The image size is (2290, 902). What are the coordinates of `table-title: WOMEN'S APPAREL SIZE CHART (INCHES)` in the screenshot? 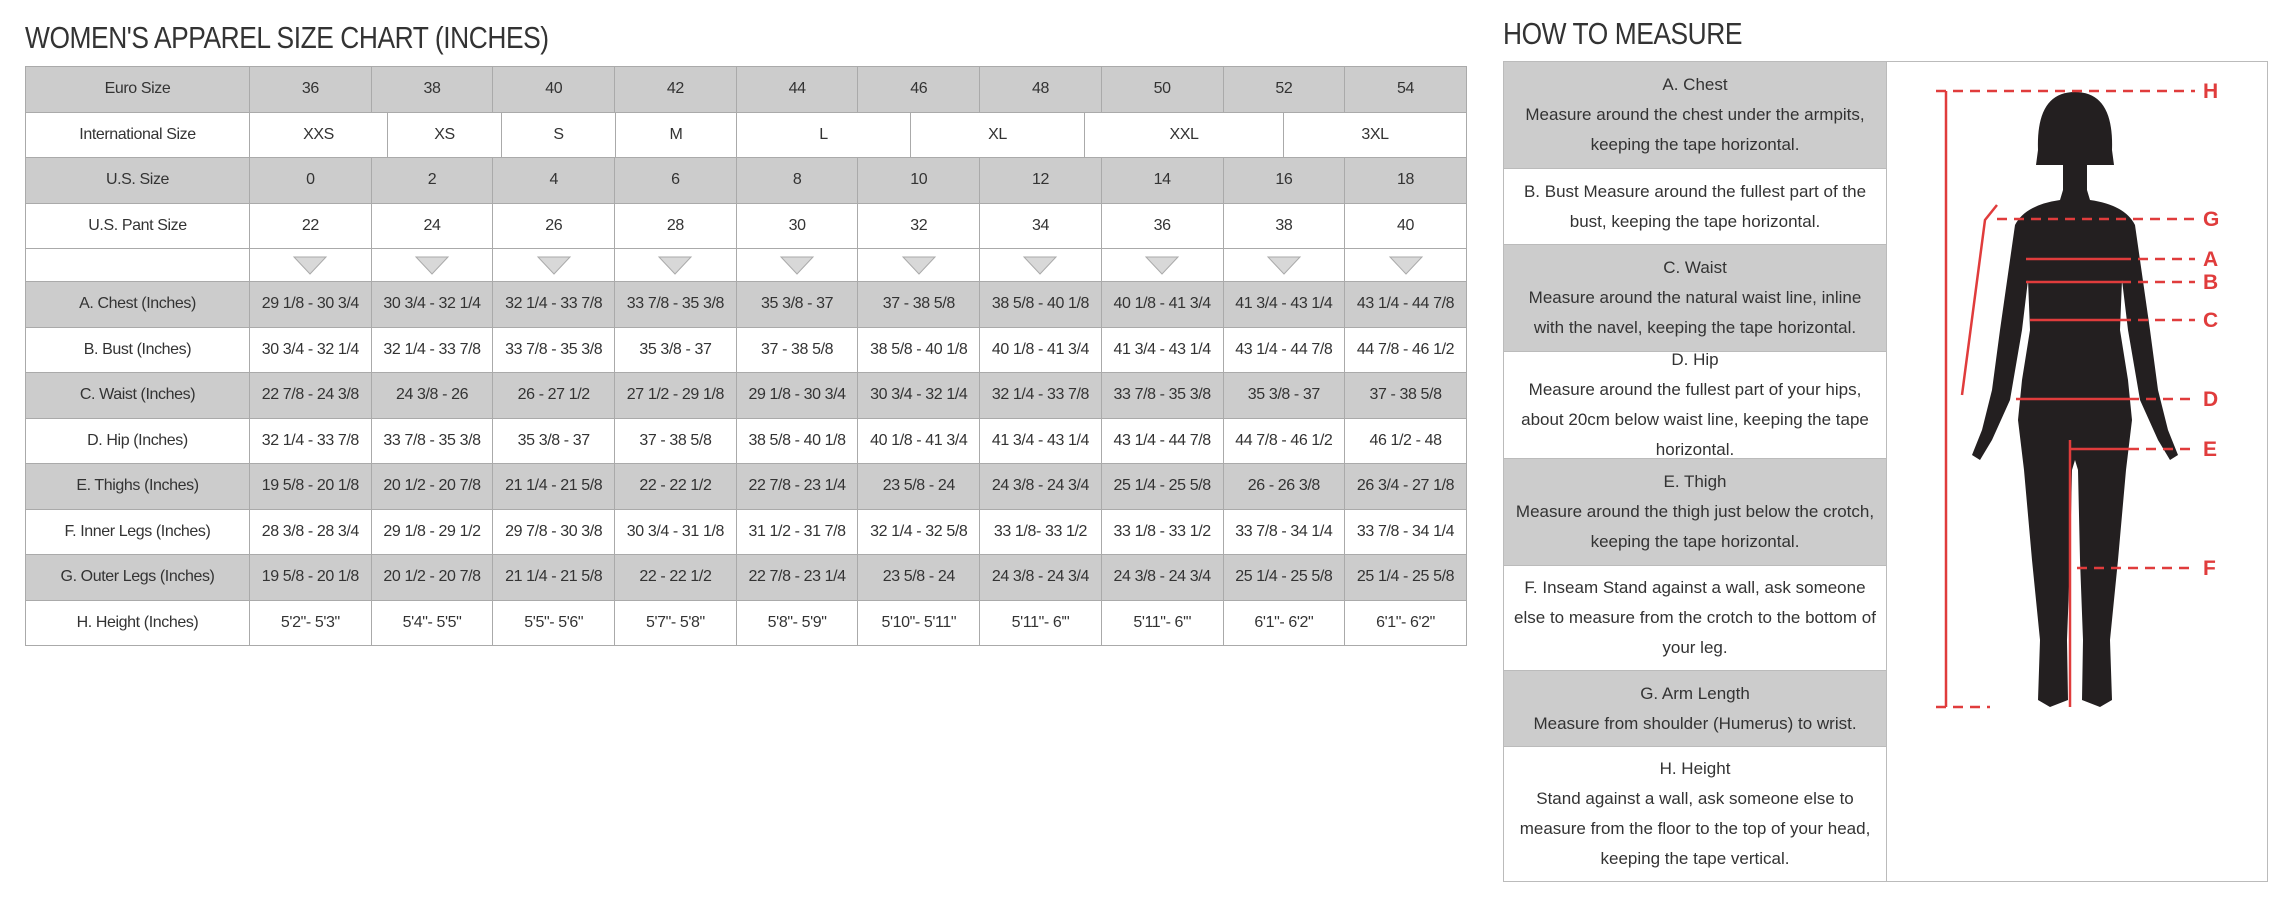 It's located at (287, 37).